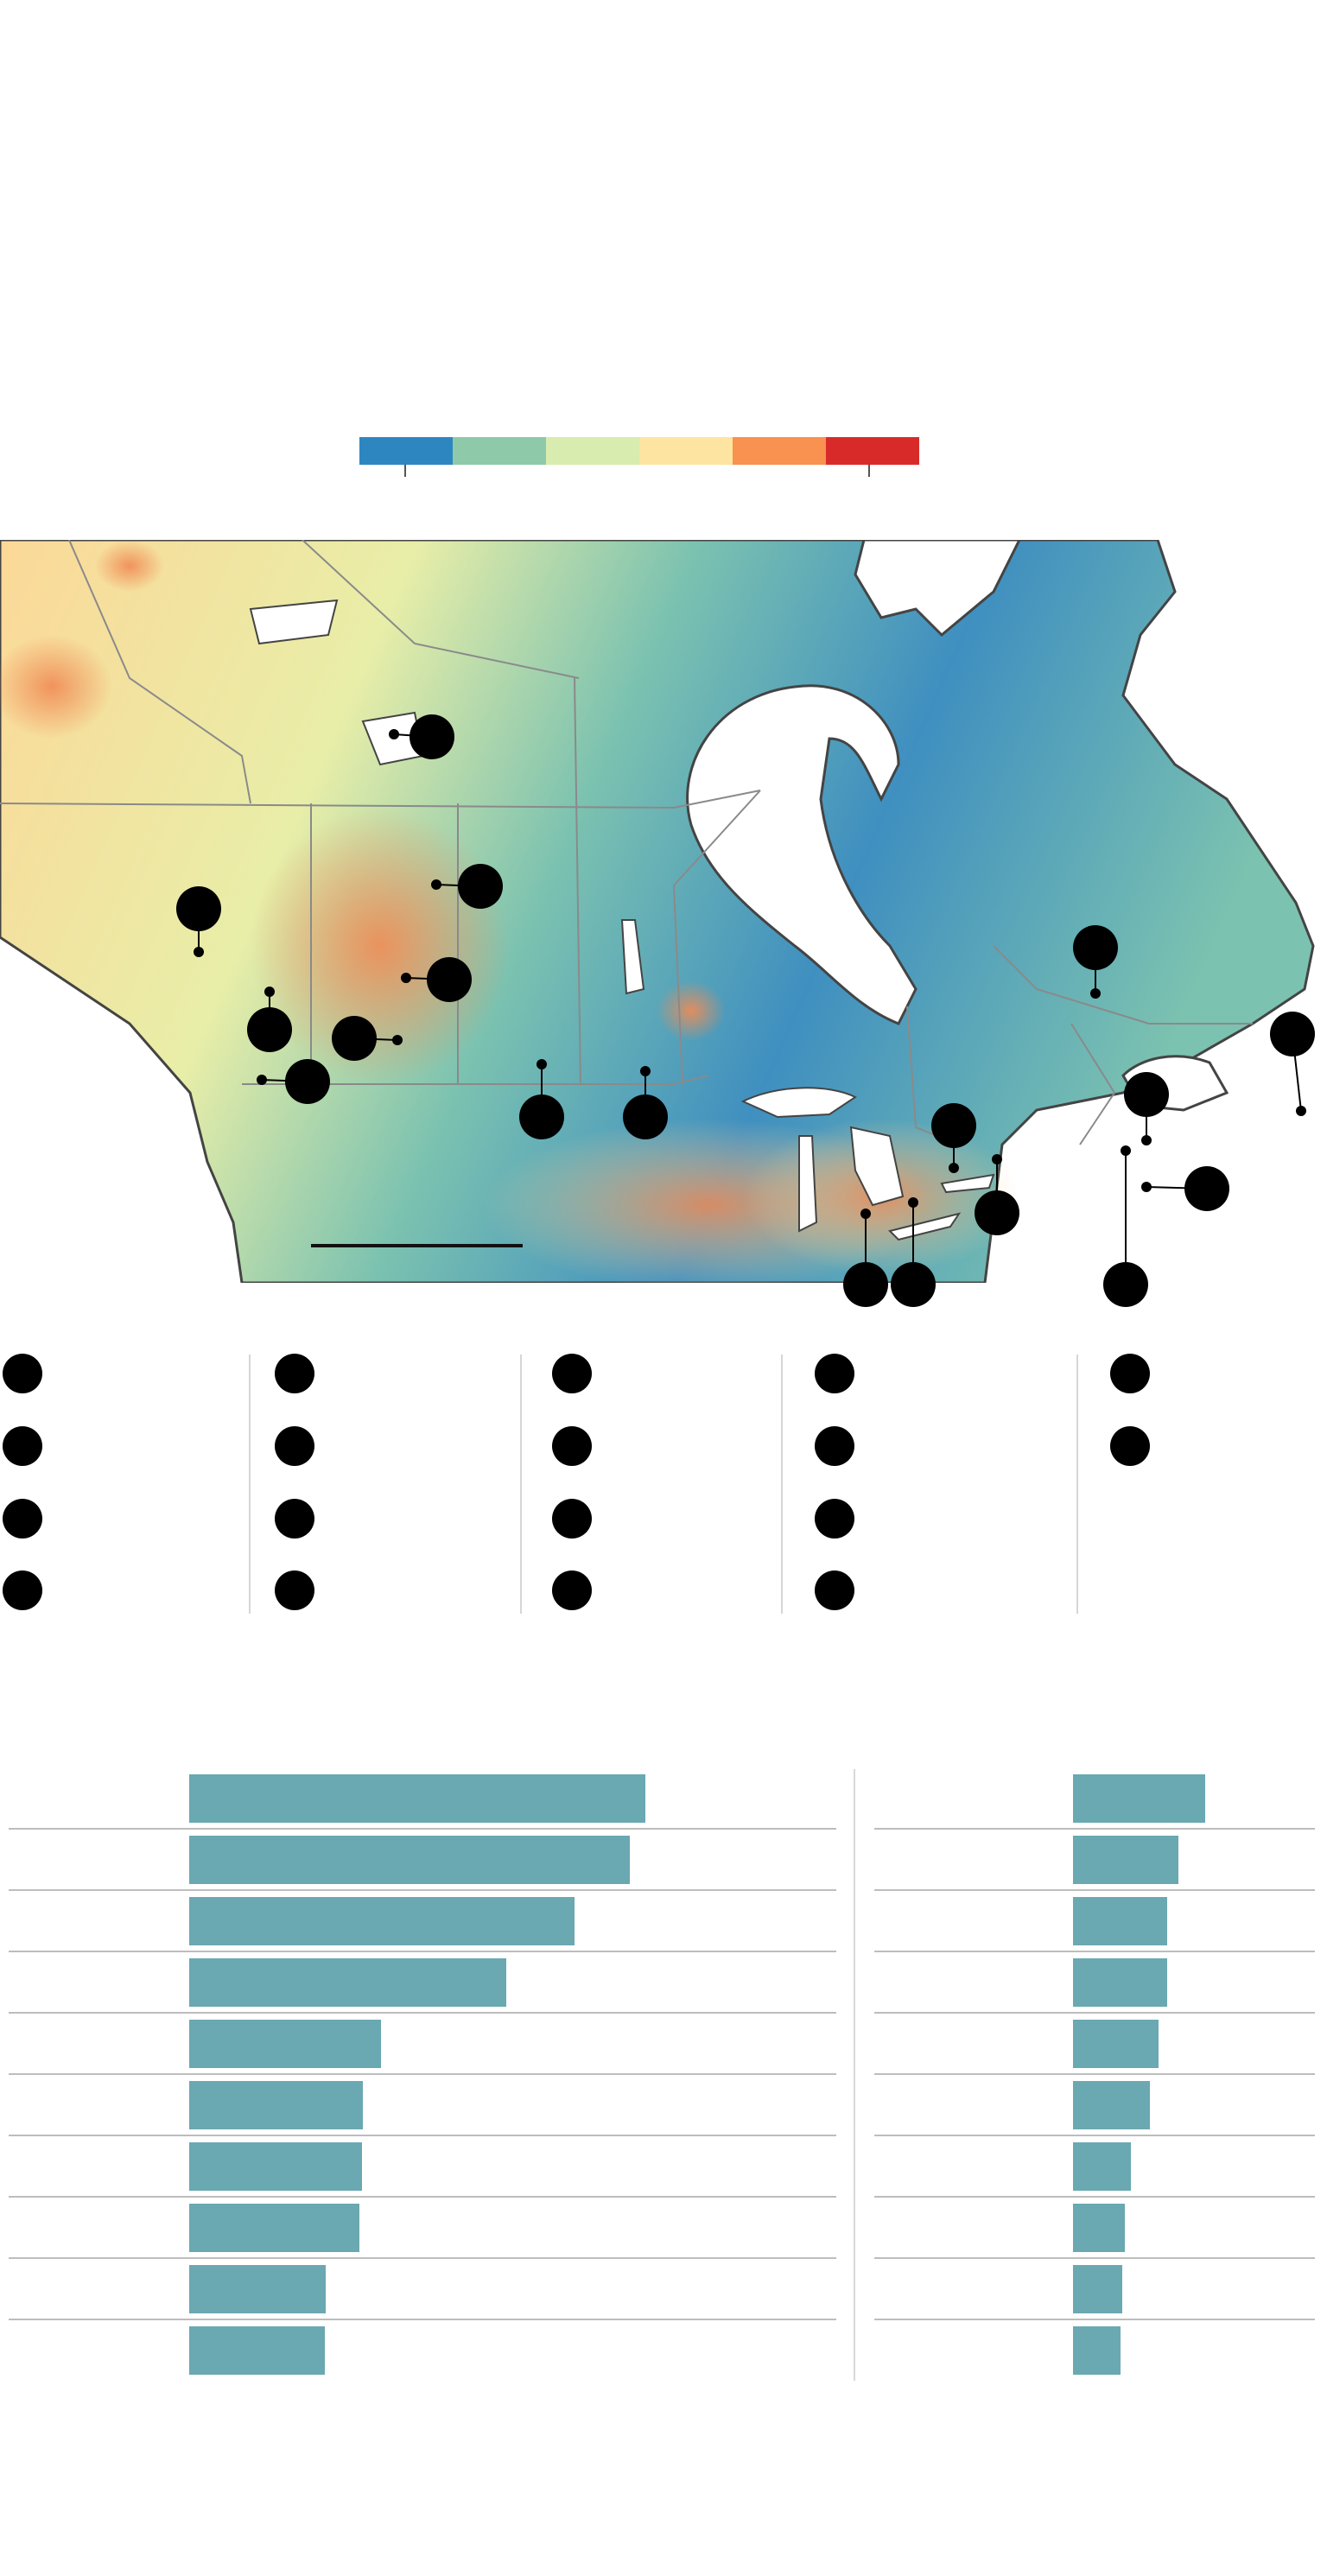  What do you see at coordinates (937, 589) in the screenshot?
I see `arctic-water` at bounding box center [937, 589].